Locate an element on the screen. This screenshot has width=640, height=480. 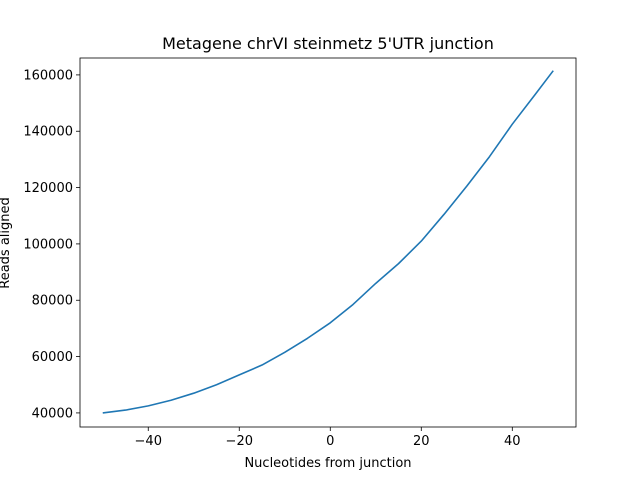
x-tick-label: 0 is located at coordinates (330, 441).